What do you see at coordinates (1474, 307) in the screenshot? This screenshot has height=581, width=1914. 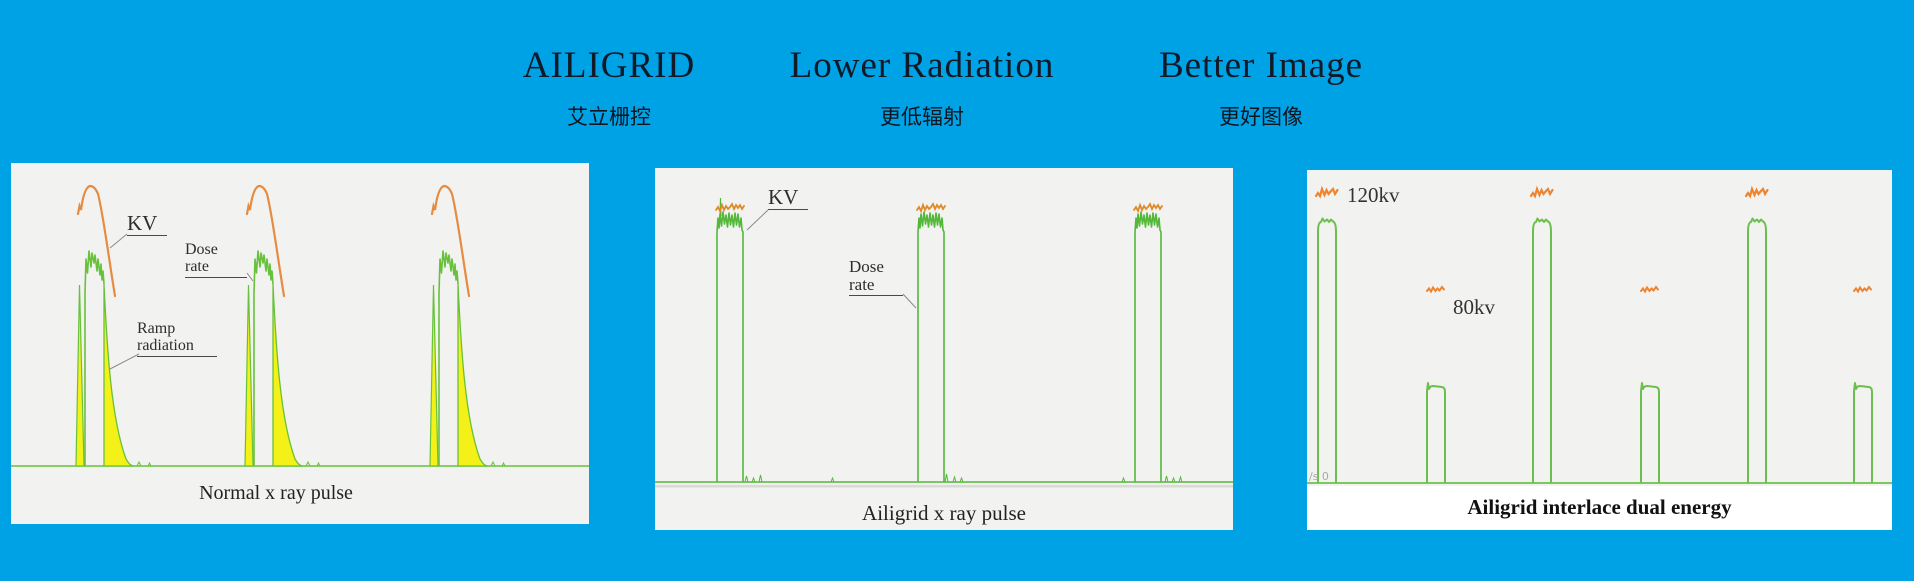 I see `label-80kv: 80kv` at bounding box center [1474, 307].